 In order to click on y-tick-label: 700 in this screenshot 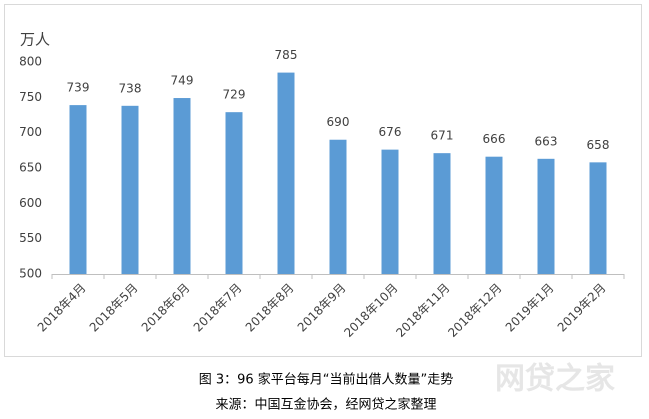, I will do `click(30, 132)`.